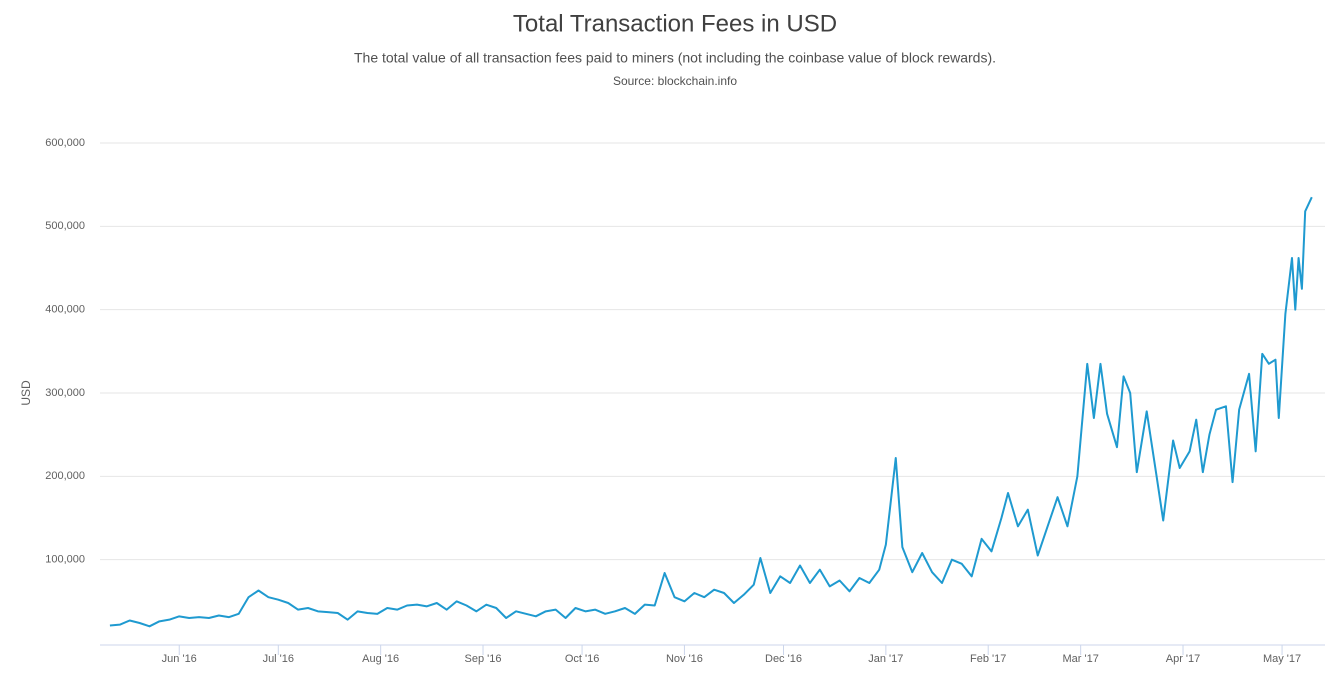 The image size is (1339, 678). What do you see at coordinates (783, 659) in the screenshot?
I see `x-tick-label: Dec '16` at bounding box center [783, 659].